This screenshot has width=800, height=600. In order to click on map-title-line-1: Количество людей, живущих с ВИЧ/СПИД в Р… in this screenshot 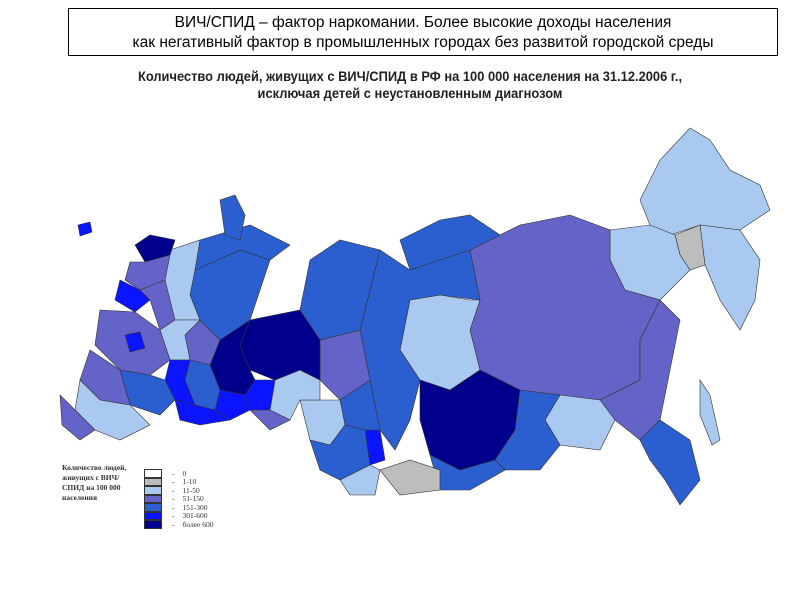, I will do `click(410, 76)`.